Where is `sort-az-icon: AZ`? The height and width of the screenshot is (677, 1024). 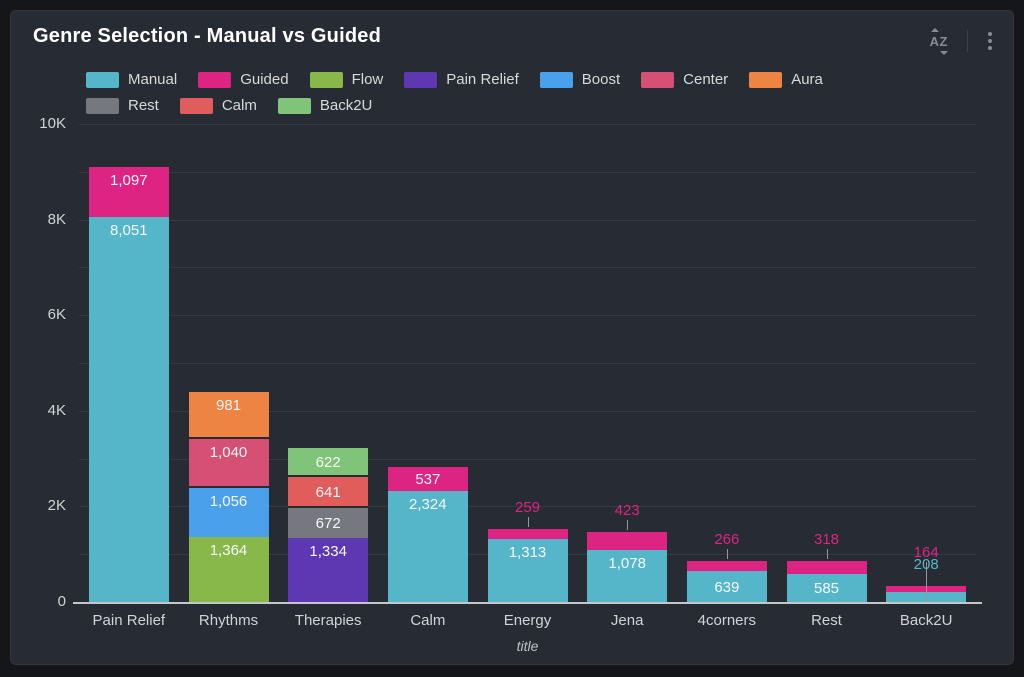
sort-az-icon: AZ is located at coordinates (939, 41).